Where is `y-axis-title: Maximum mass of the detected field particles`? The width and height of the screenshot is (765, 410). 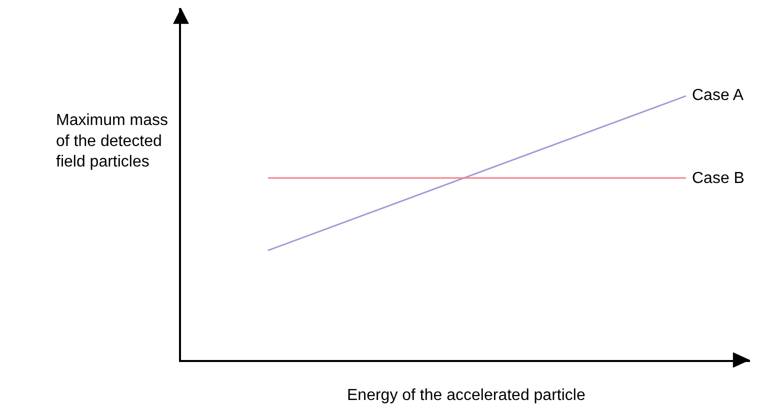 y-axis-title: Maximum mass of the detected field particles is located at coordinates (112, 141).